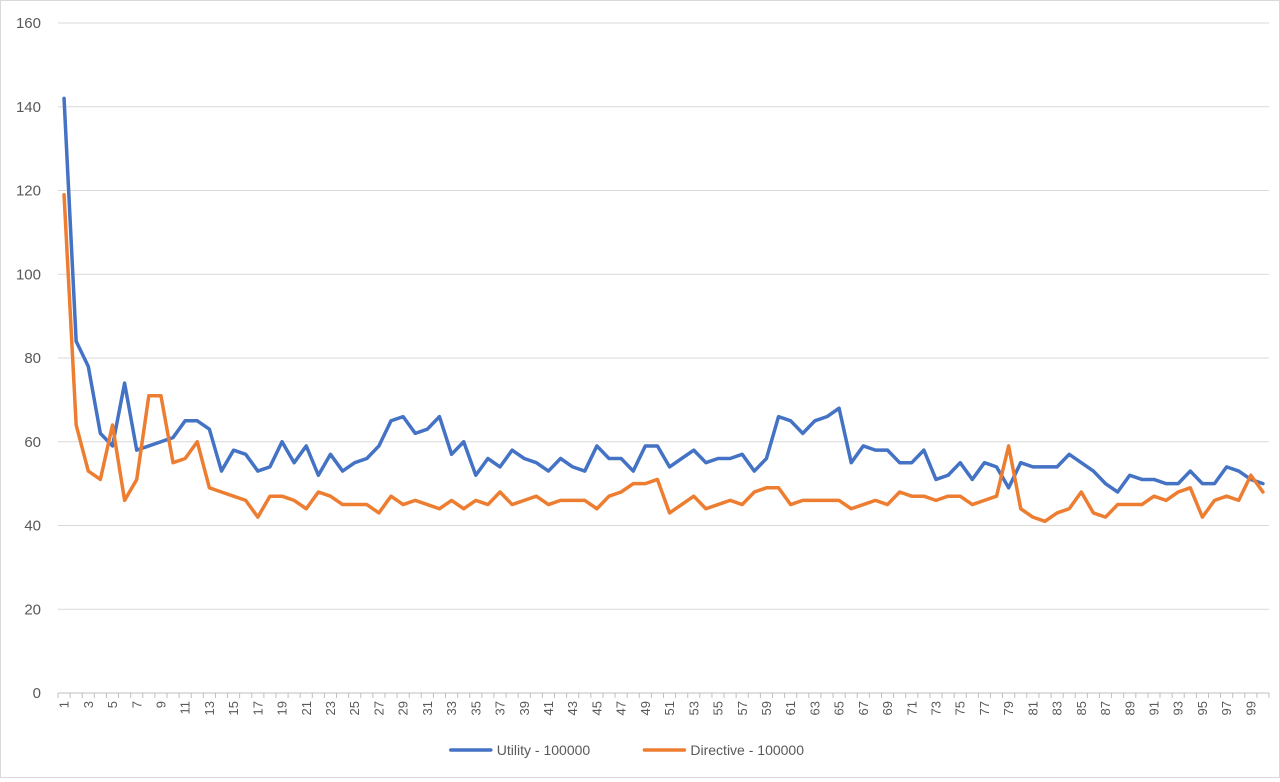  What do you see at coordinates (209, 708) in the screenshot?
I see `x-tick-label: 13` at bounding box center [209, 708].